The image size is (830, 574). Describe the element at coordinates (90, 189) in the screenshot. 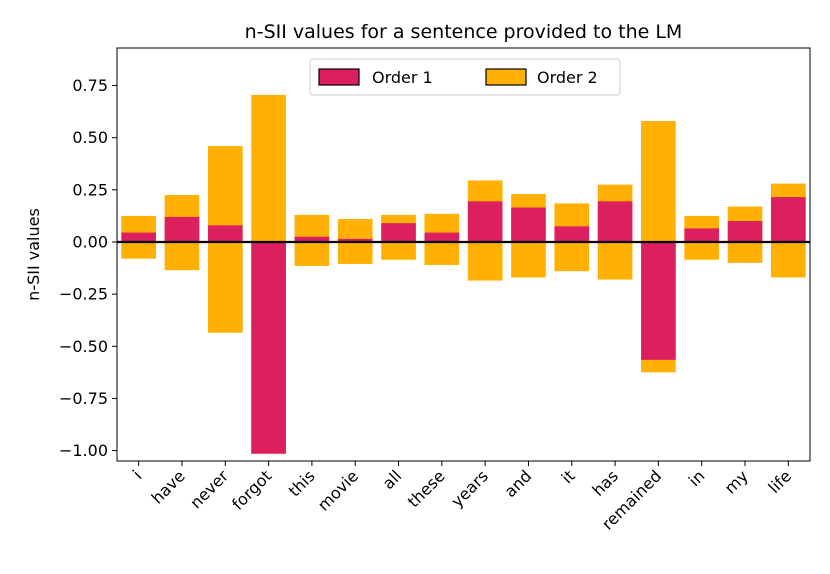

I see `y-tick-label: 0.25` at that location.